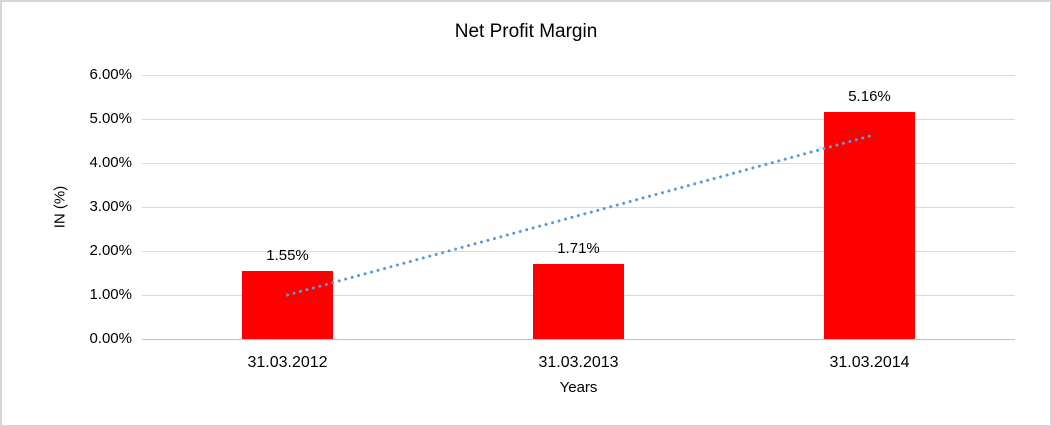 The width and height of the screenshot is (1052, 427). Describe the element at coordinates (110, 294) in the screenshot. I see `y-tick-label: 1.00%` at that location.